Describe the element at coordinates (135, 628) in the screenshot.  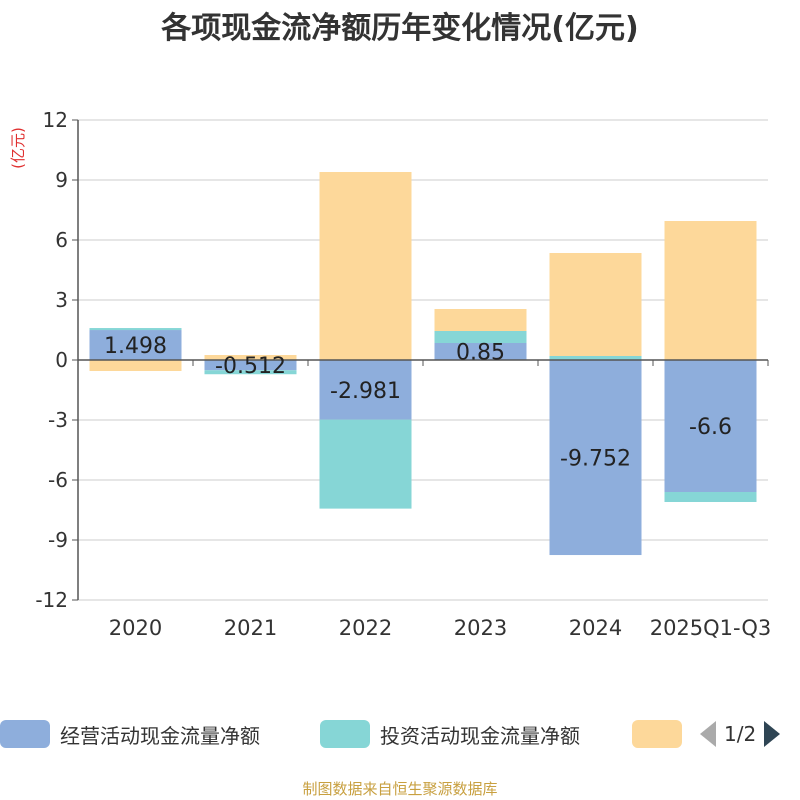
I see `x-tick-label: 2020` at that location.